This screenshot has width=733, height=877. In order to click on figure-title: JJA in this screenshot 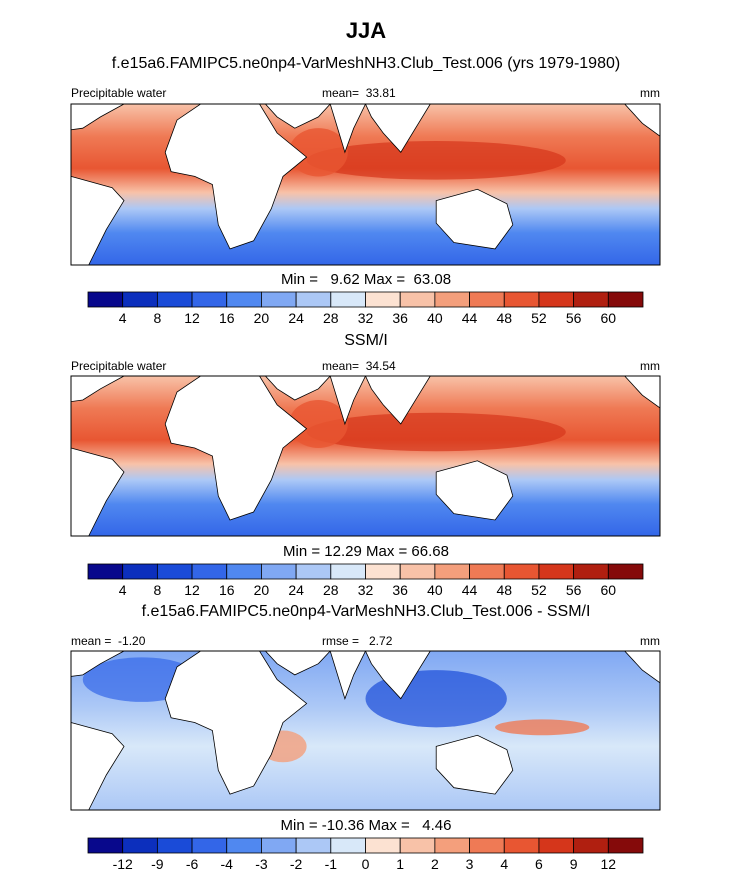, I will do `click(366, 30)`.